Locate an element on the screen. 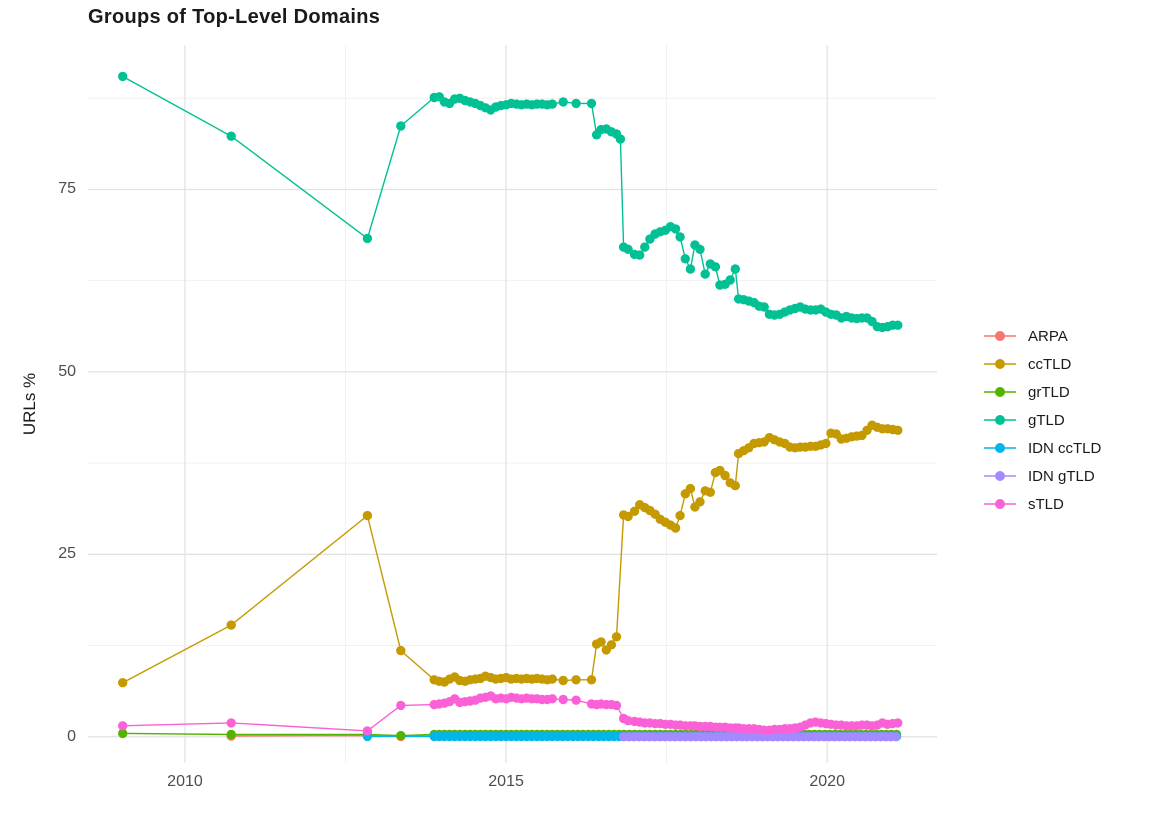 This screenshot has width=1164, height=827. legend-item-idn-cctld: IDN ccTLD is located at coordinates (1042, 448).